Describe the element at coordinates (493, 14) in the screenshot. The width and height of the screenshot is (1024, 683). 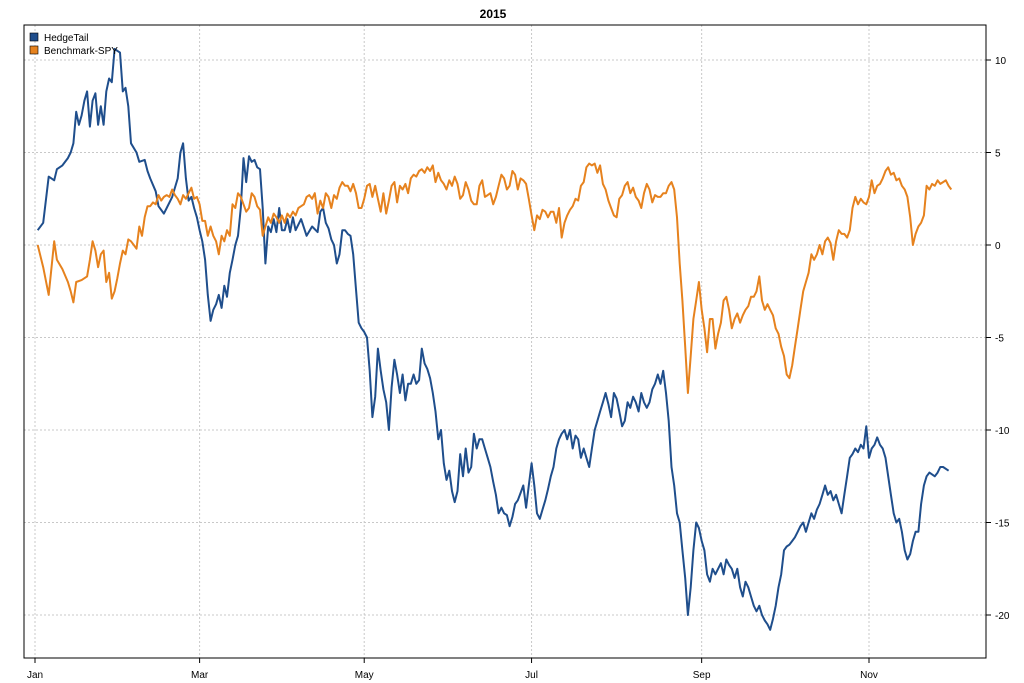
I see `chart-title: 2015` at that location.